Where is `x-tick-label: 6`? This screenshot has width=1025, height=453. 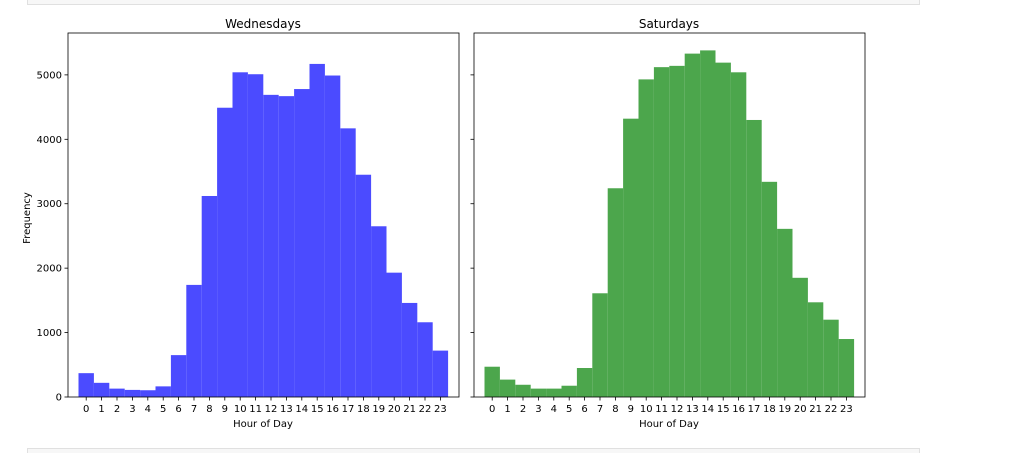 x-tick-label: 6 is located at coordinates (584, 409).